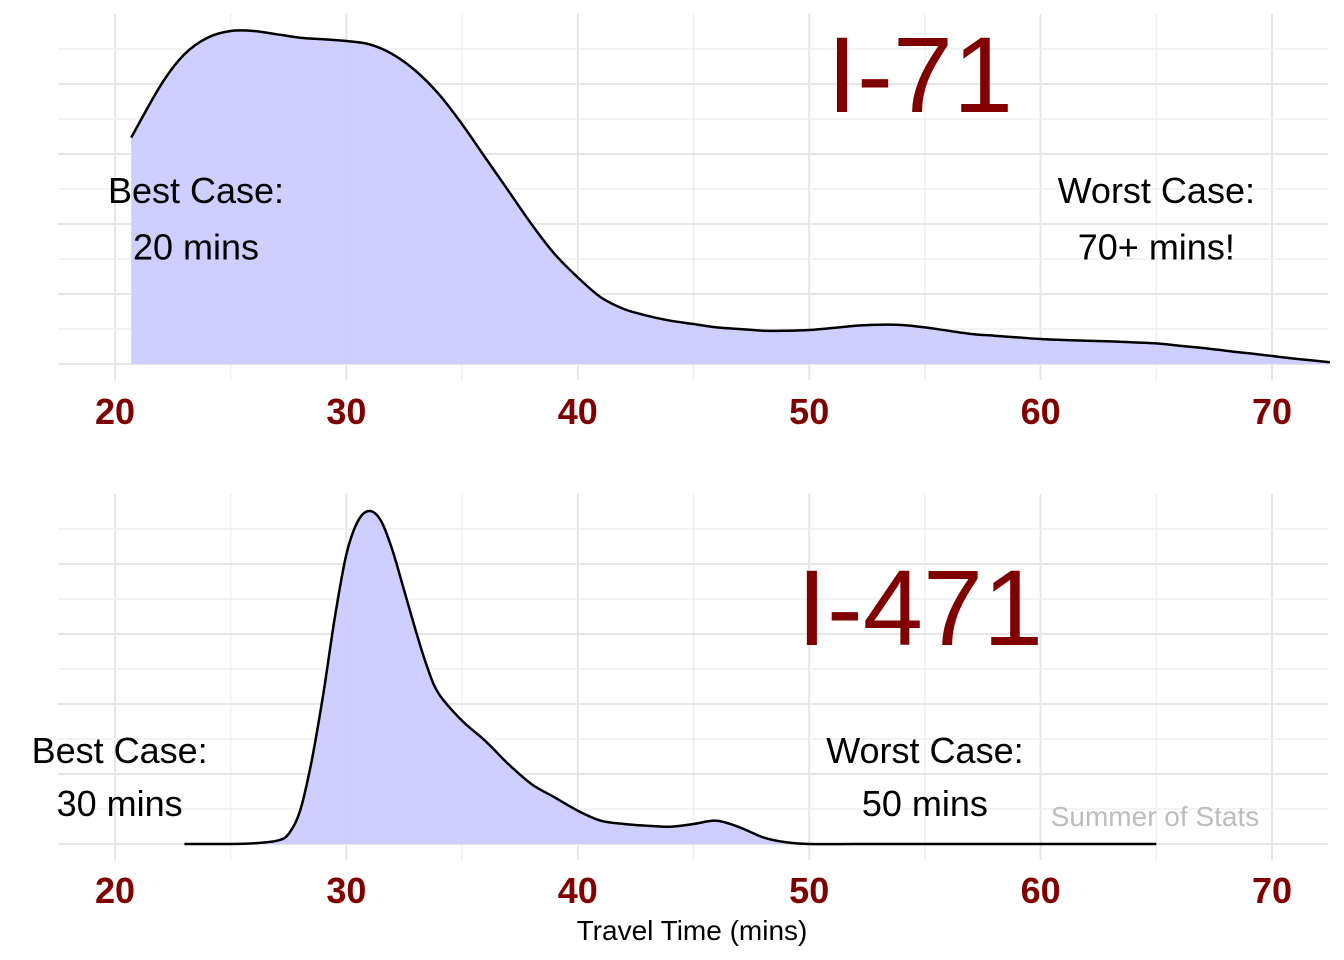 This screenshot has width=1344, height=960. I want to click on x-axis-title: Travel Time (mins), so click(692, 930).